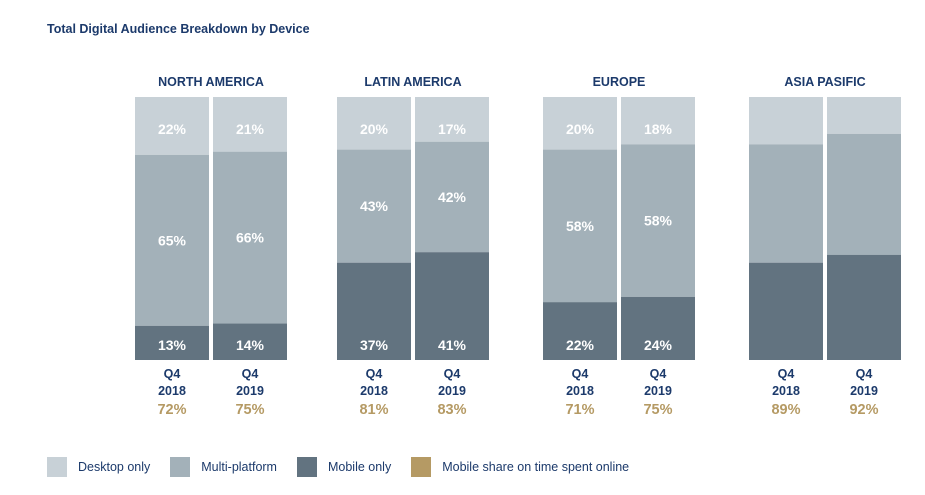  I want to click on data-label-mobile-latin-america-2019: 41%, so click(452, 345).